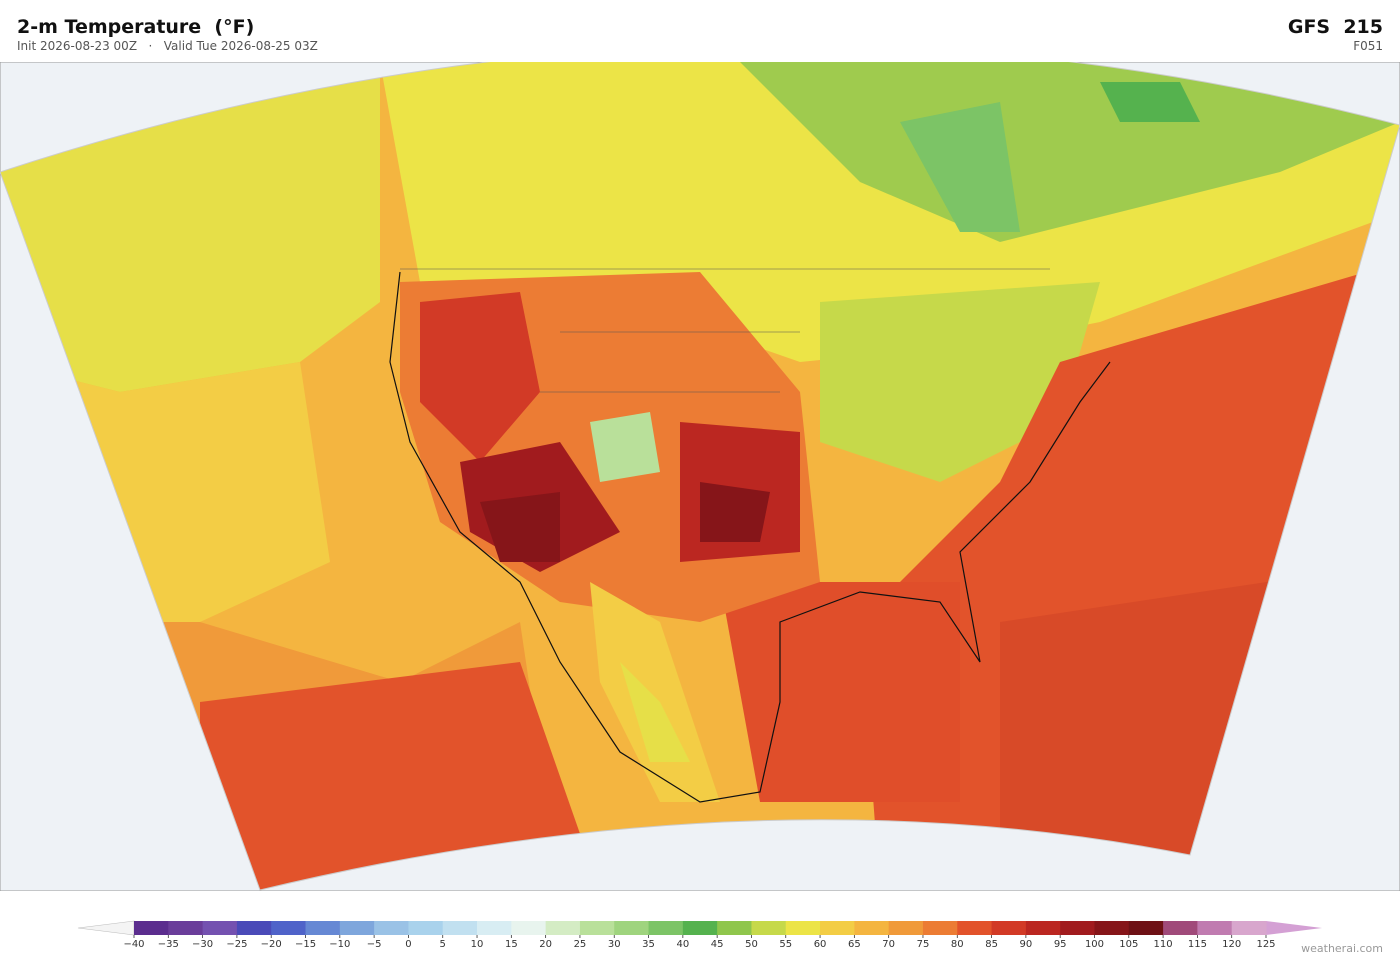 The image size is (1400, 964). I want to click on colorbar-tick-label: 0, so click(408, 944).